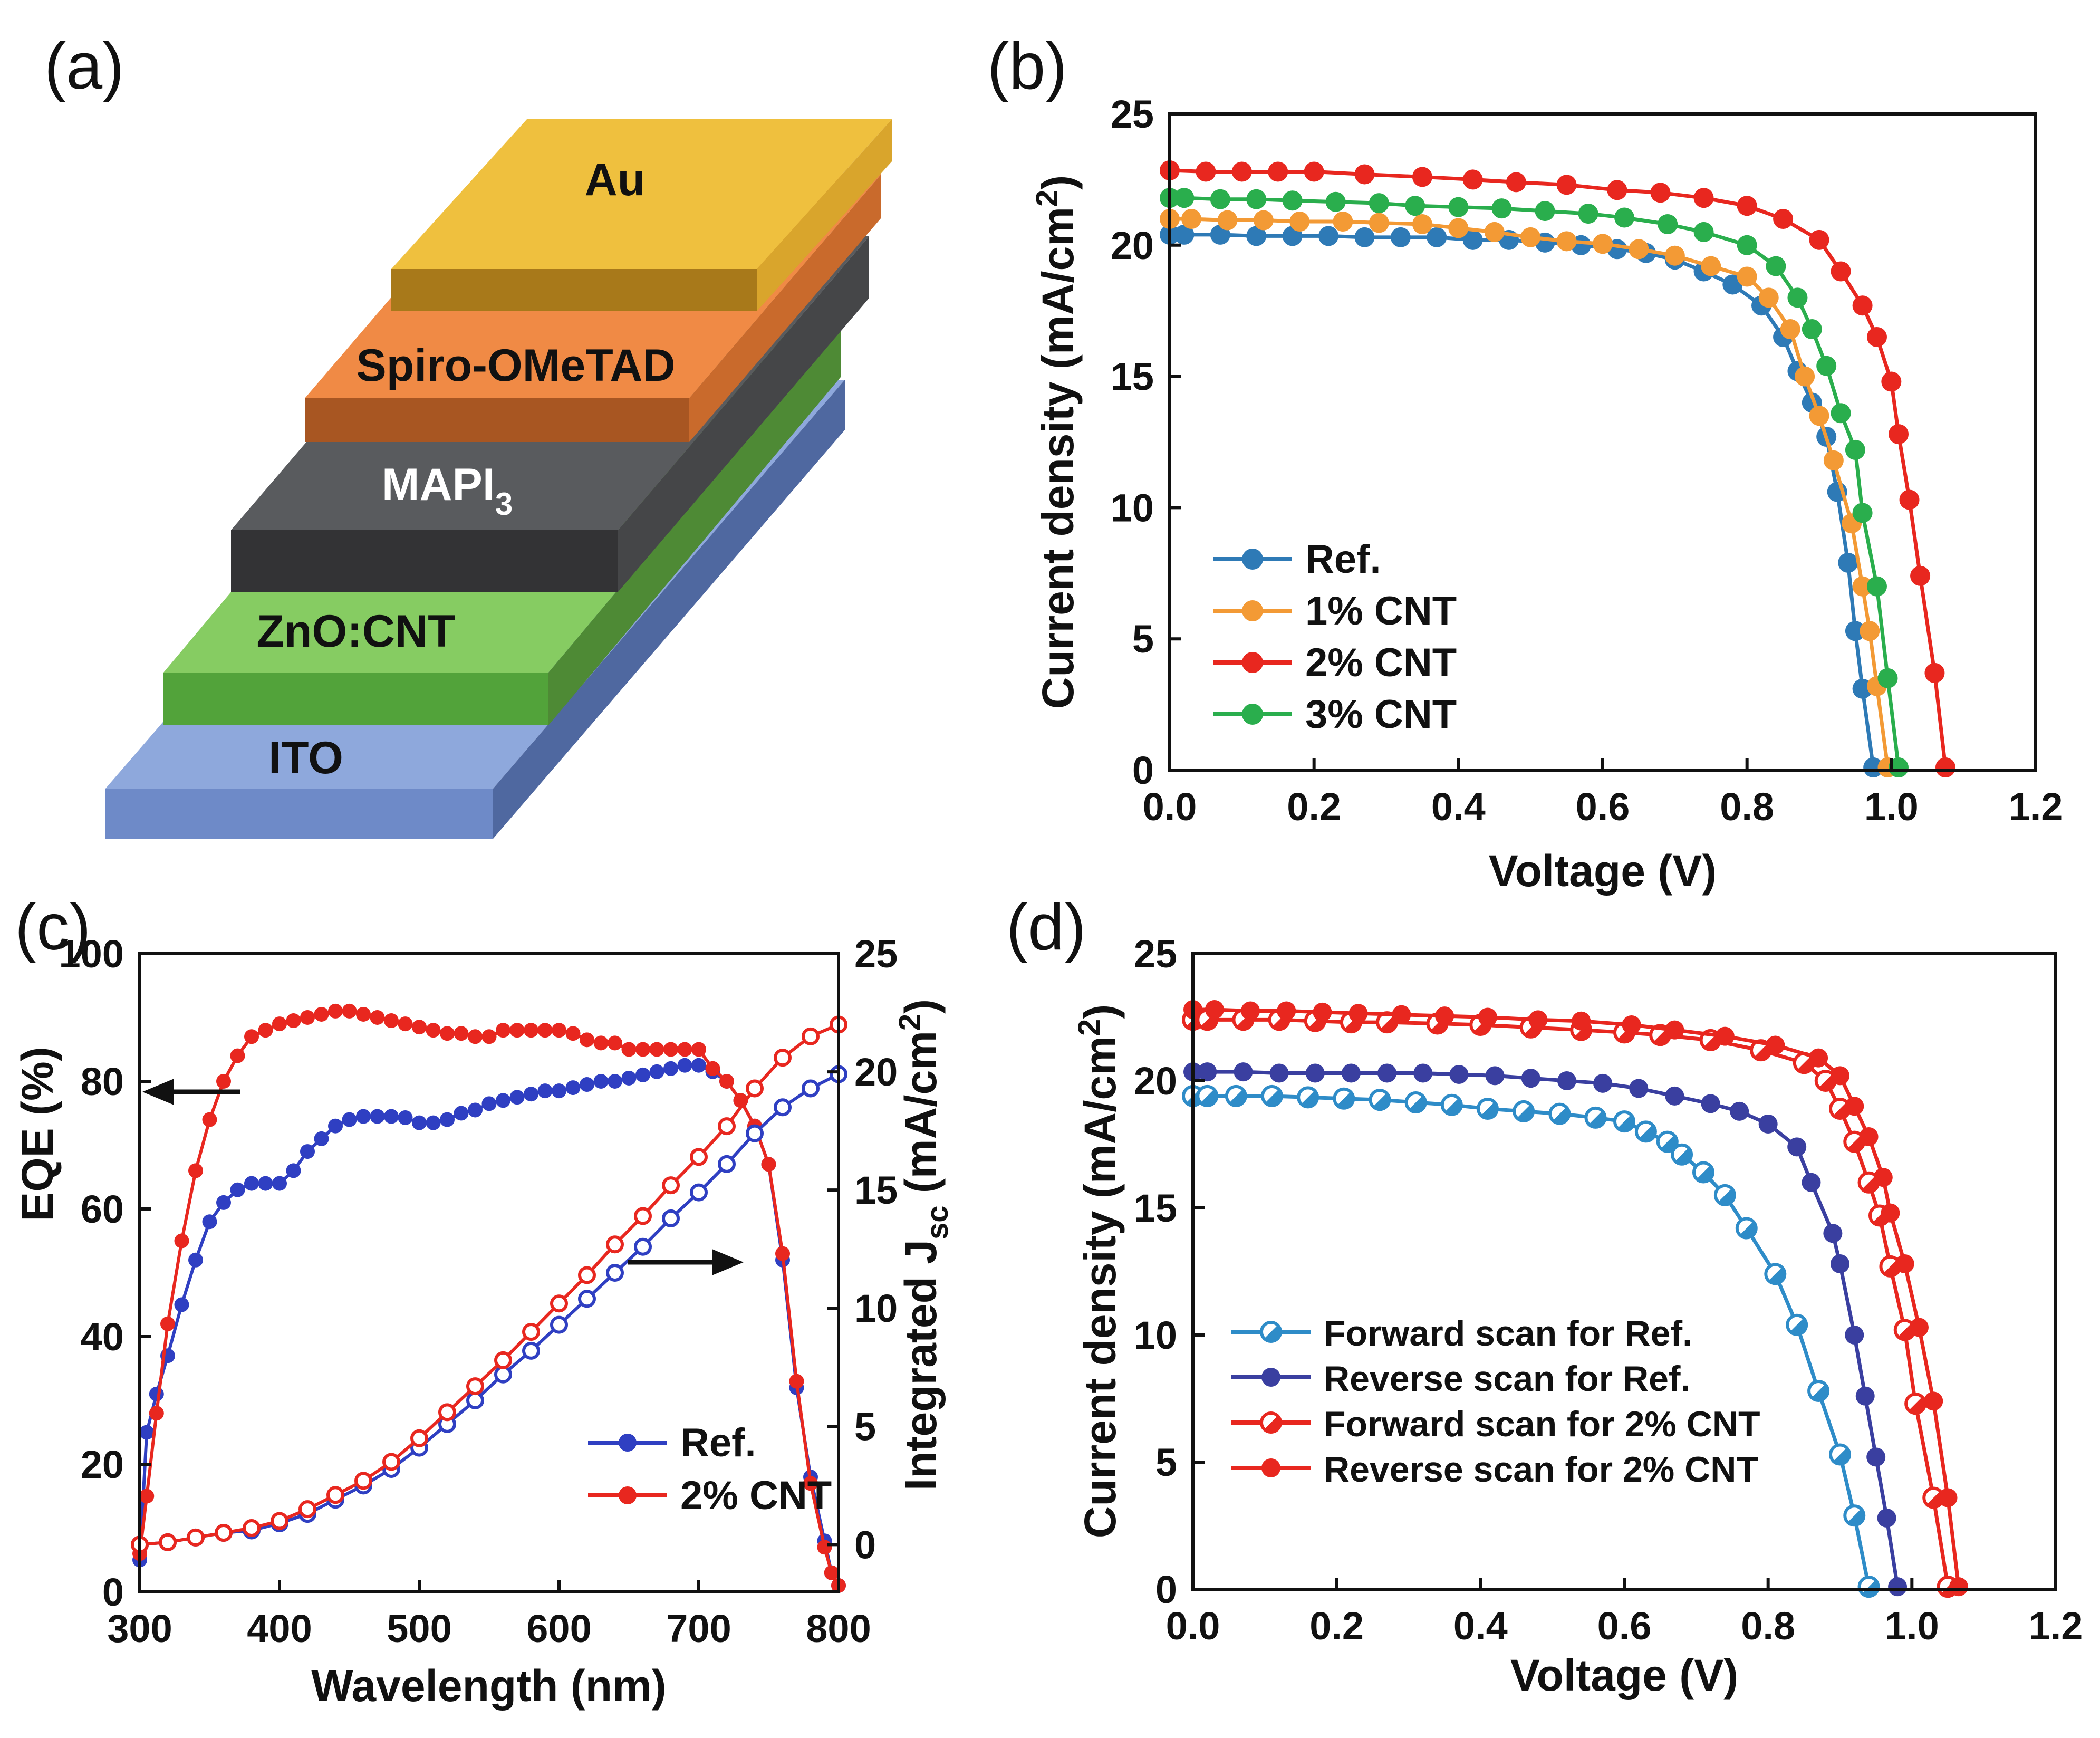 Image resolution: width=2100 pixels, height=1738 pixels. What do you see at coordinates (1156, 1208) in the screenshot?
I see `d-ytick-label: 15` at bounding box center [1156, 1208].